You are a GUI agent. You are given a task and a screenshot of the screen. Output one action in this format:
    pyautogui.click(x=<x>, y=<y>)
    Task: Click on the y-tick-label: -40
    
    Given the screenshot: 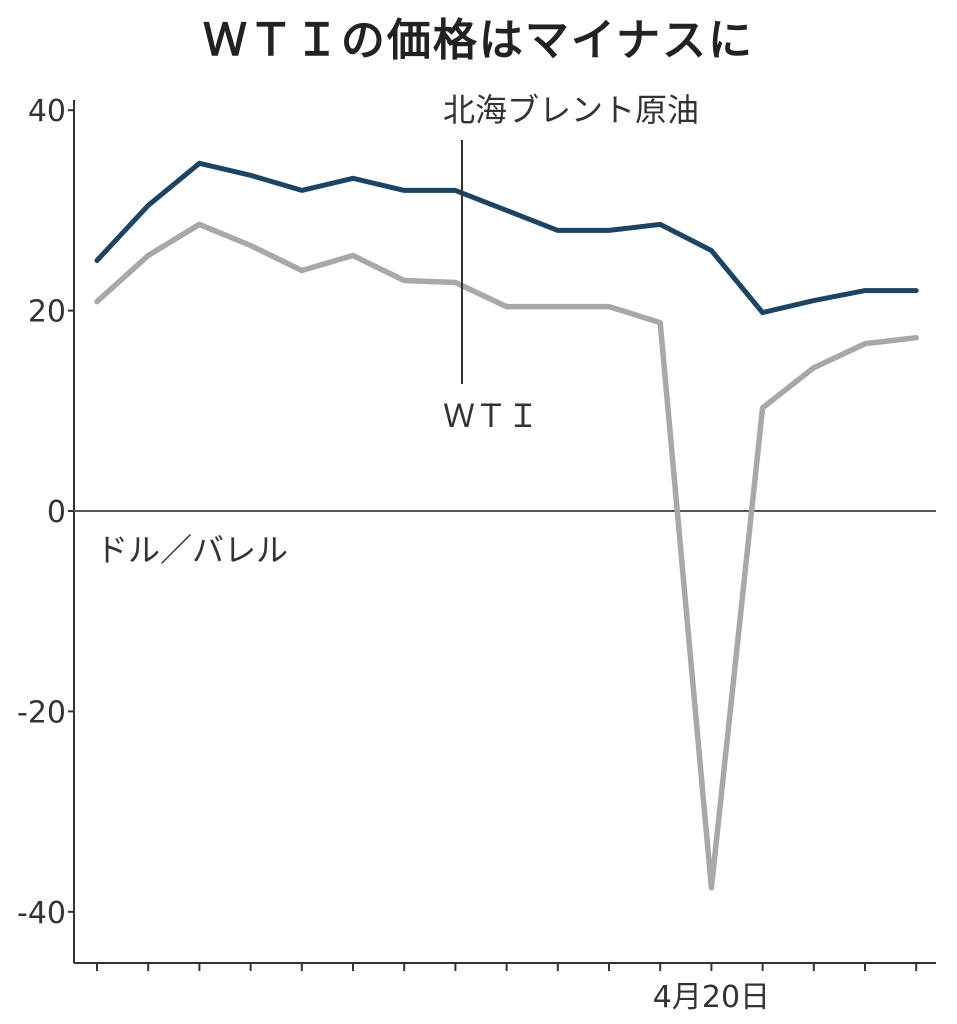 What is the action you would take?
    pyautogui.click(x=41, y=913)
    